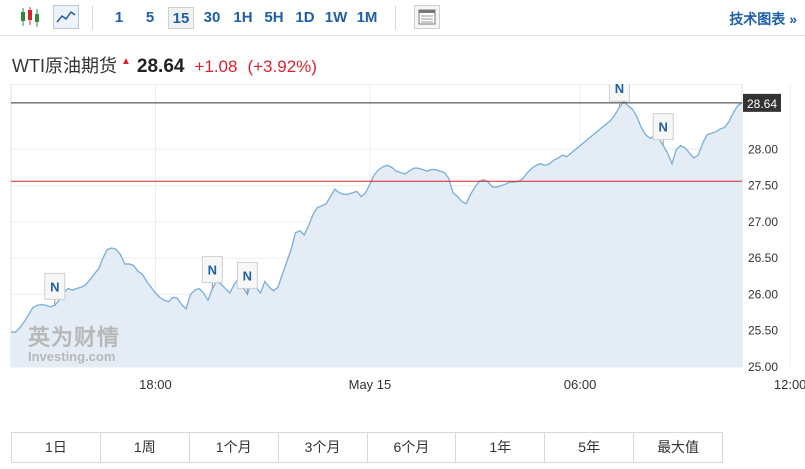  What do you see at coordinates (763, 19) in the screenshot?
I see `technical-chart-link: 技术图表 »` at bounding box center [763, 19].